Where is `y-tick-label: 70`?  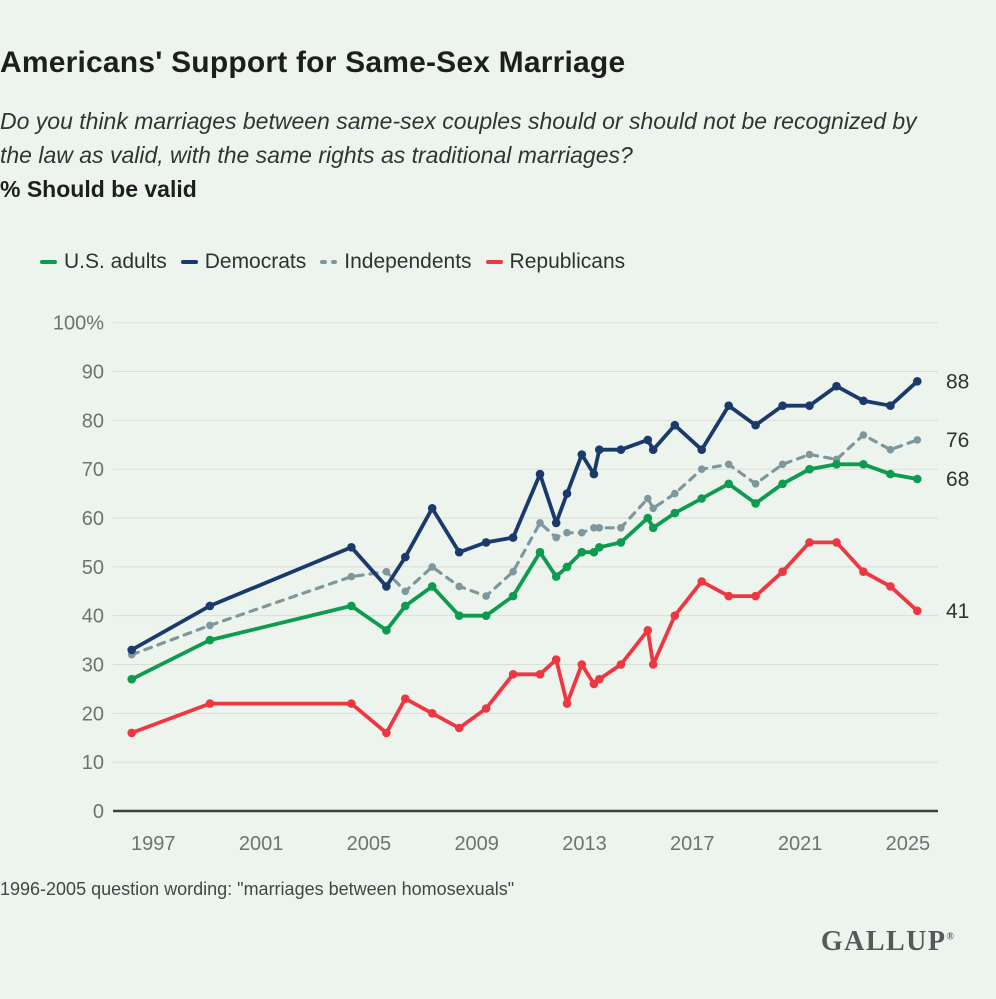
y-tick-label: 70 is located at coordinates (93, 470).